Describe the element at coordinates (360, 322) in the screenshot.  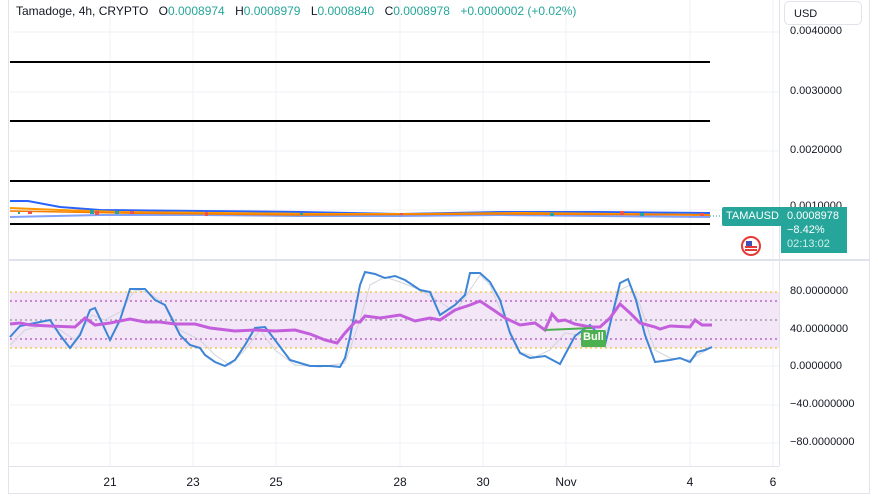
I see `rsi-line` at that location.